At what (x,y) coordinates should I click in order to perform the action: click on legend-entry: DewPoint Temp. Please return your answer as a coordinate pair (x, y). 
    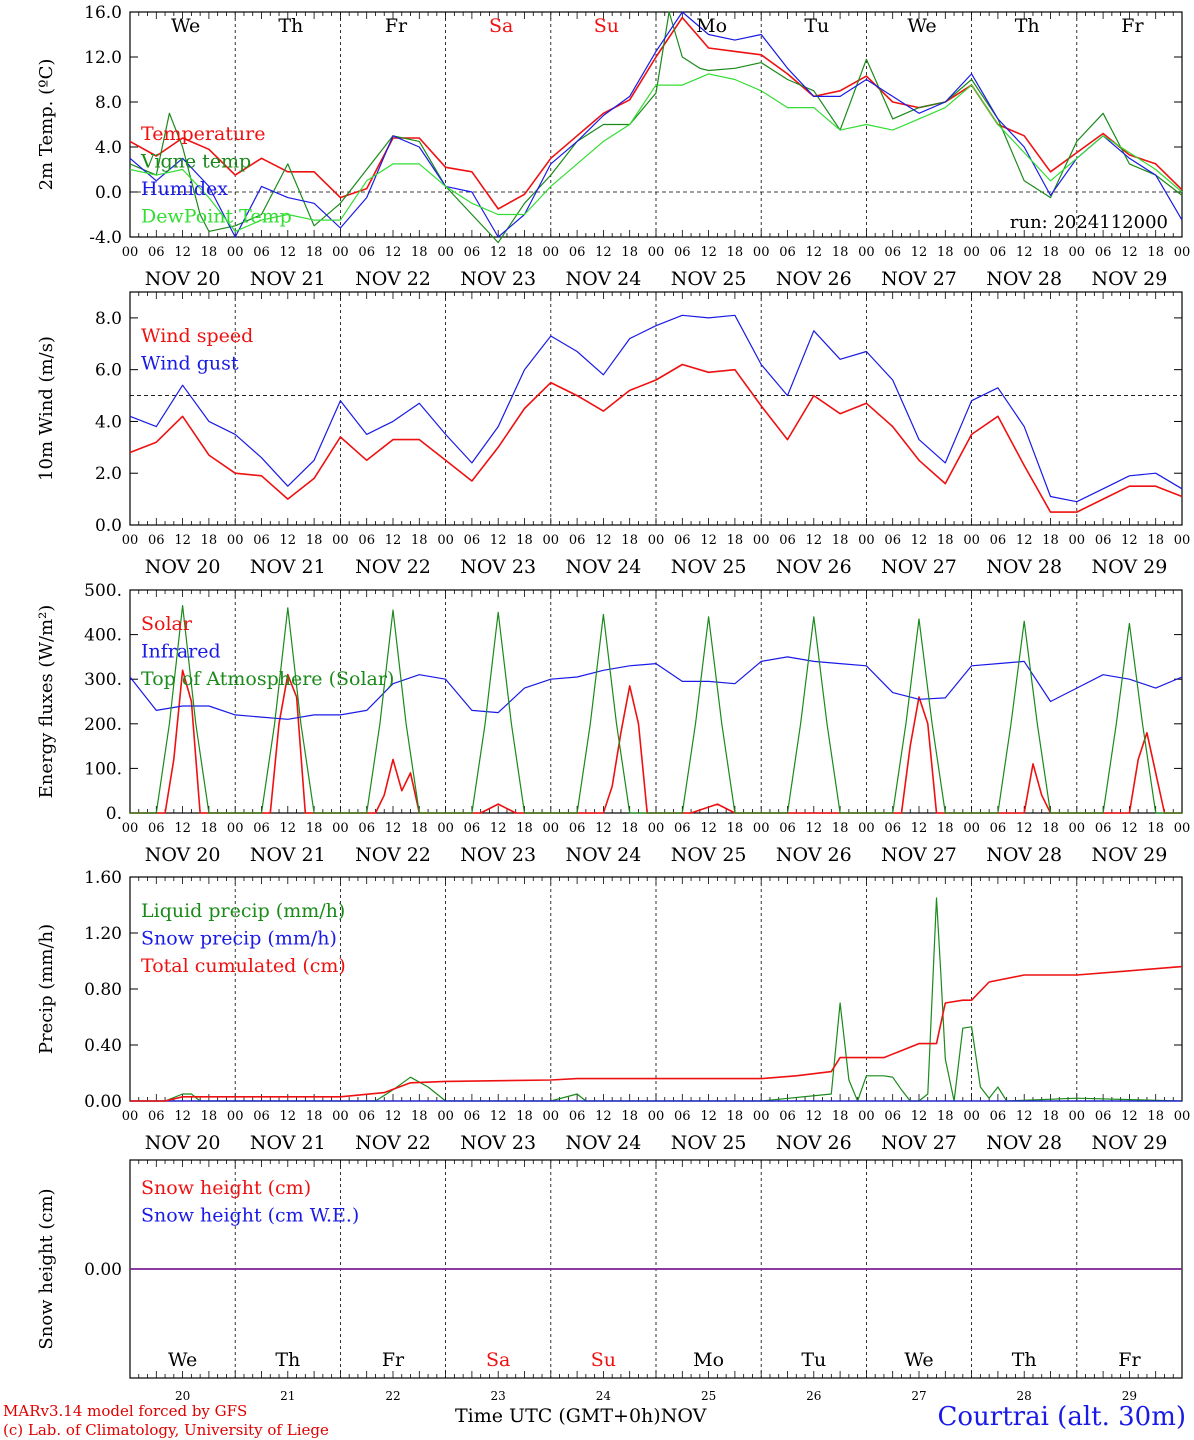
    Looking at the image, I should click on (216, 217).